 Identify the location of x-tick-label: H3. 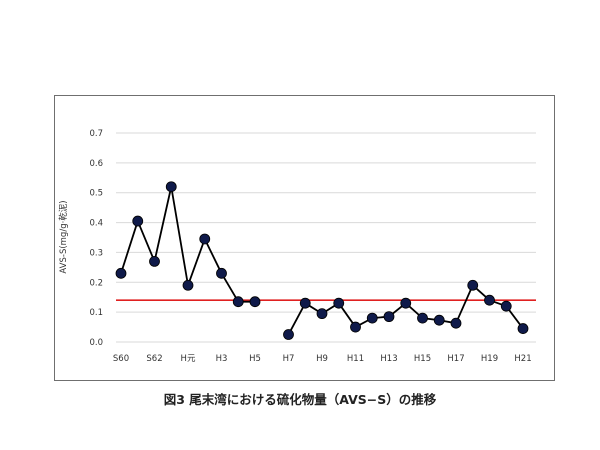
(222, 359).